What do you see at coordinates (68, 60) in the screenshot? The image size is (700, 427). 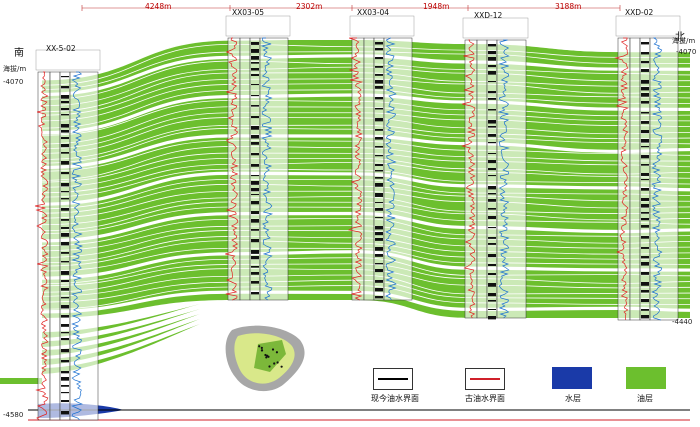 I see `well-1-header` at bounding box center [68, 60].